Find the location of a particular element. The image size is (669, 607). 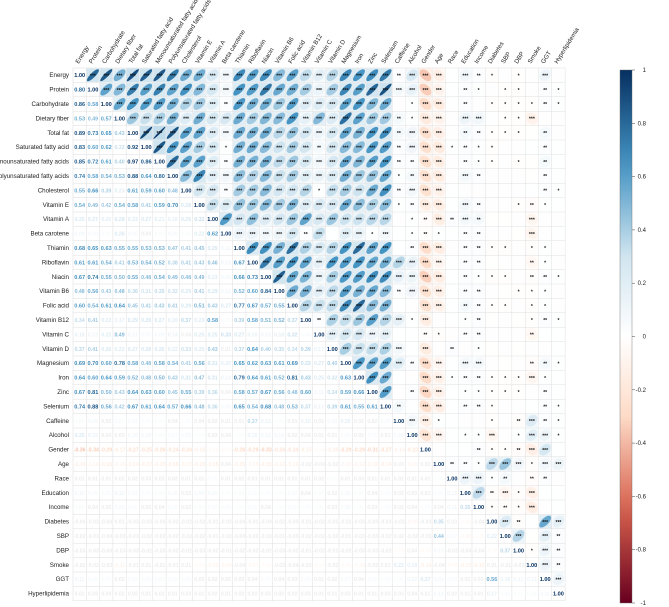

correlation-value: -0.24 is located at coordinates (293, 451).